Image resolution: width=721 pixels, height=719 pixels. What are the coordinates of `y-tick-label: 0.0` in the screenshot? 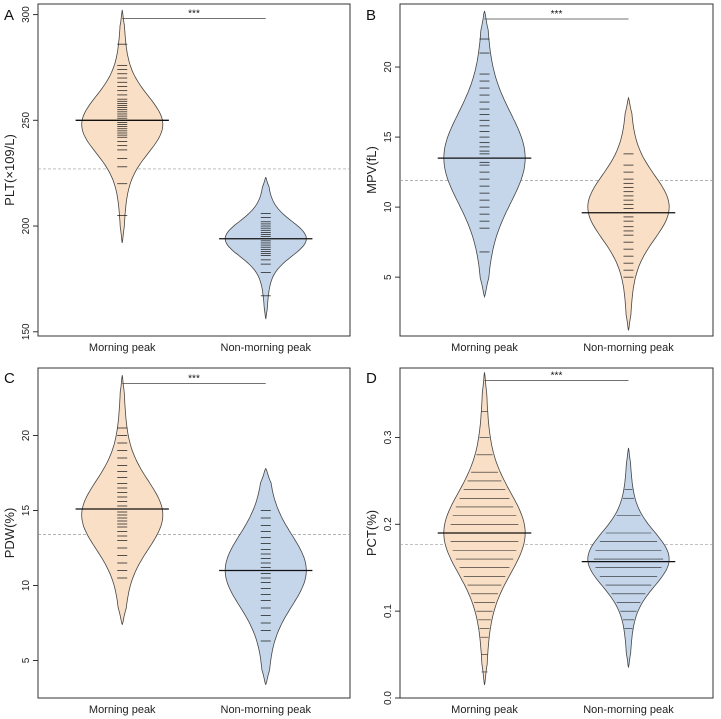 It's located at (388, 698).